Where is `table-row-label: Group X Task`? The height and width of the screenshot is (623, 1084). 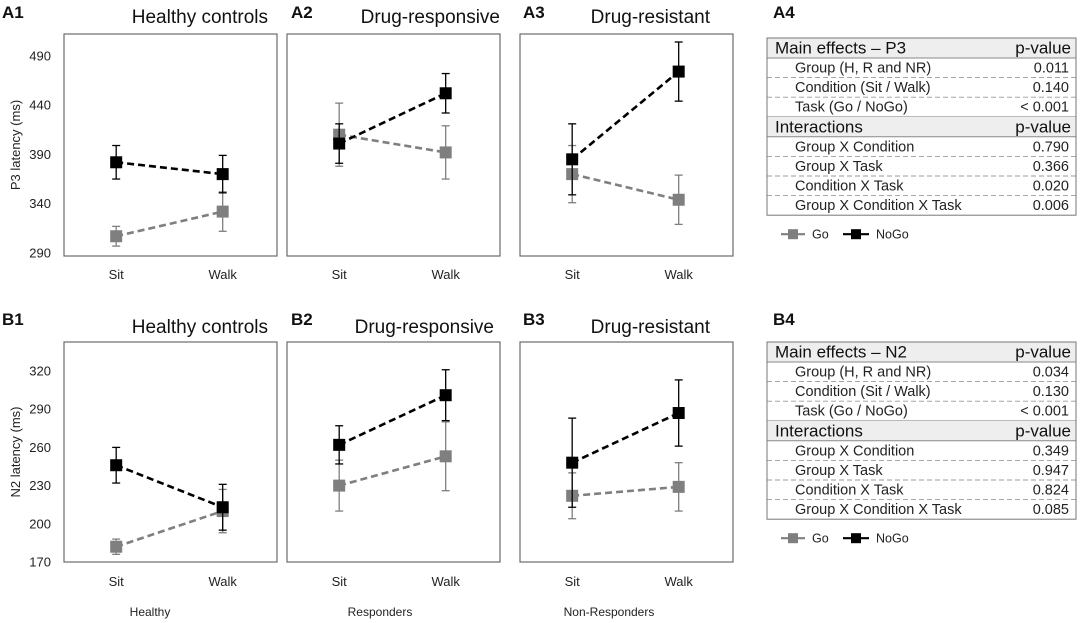 table-row-label: Group X Task is located at coordinates (839, 471).